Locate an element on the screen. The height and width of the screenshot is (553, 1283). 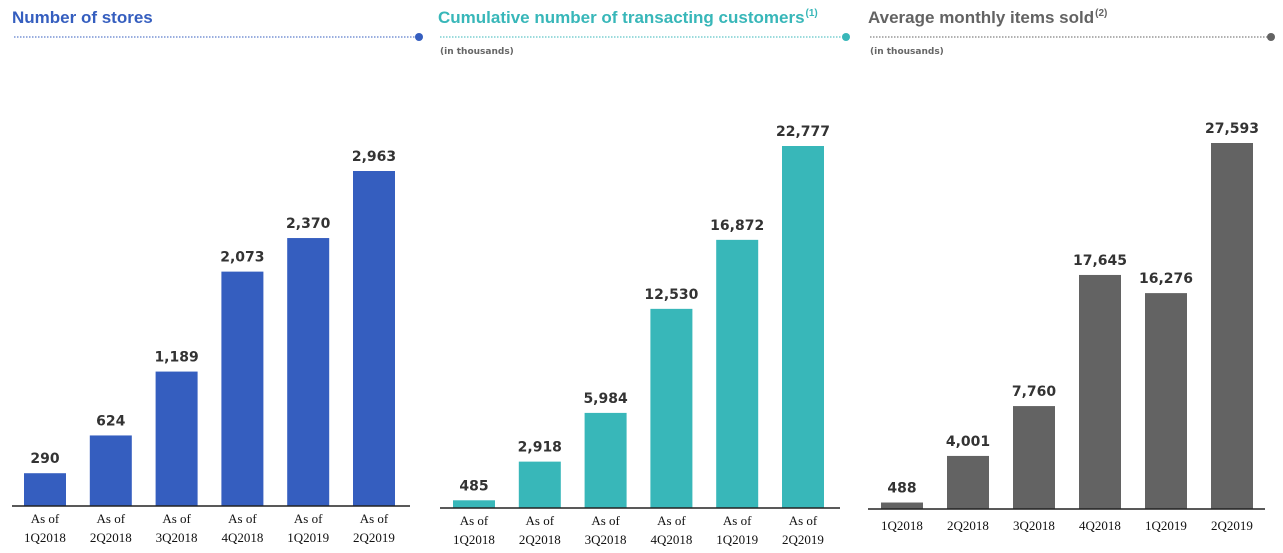
data-label: 5,984 is located at coordinates (605, 399).